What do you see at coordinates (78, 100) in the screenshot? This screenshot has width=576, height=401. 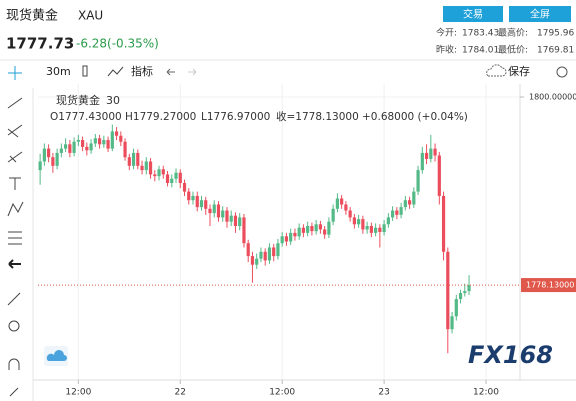 I see `legend-name: 现货黄金` at bounding box center [78, 100].